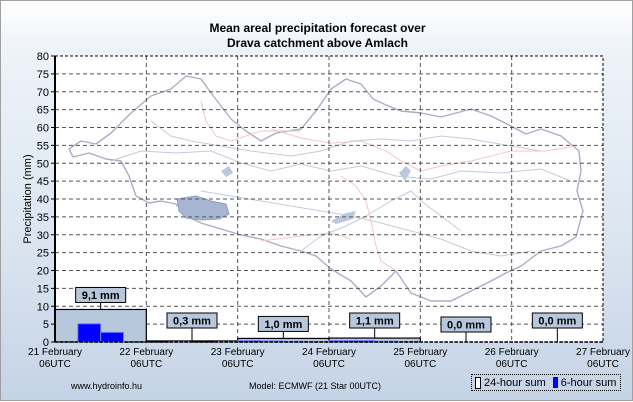 The height and width of the screenshot is (402, 633). What do you see at coordinates (478, 383) in the screenshot?
I see `daily-swatch-icon` at bounding box center [478, 383].